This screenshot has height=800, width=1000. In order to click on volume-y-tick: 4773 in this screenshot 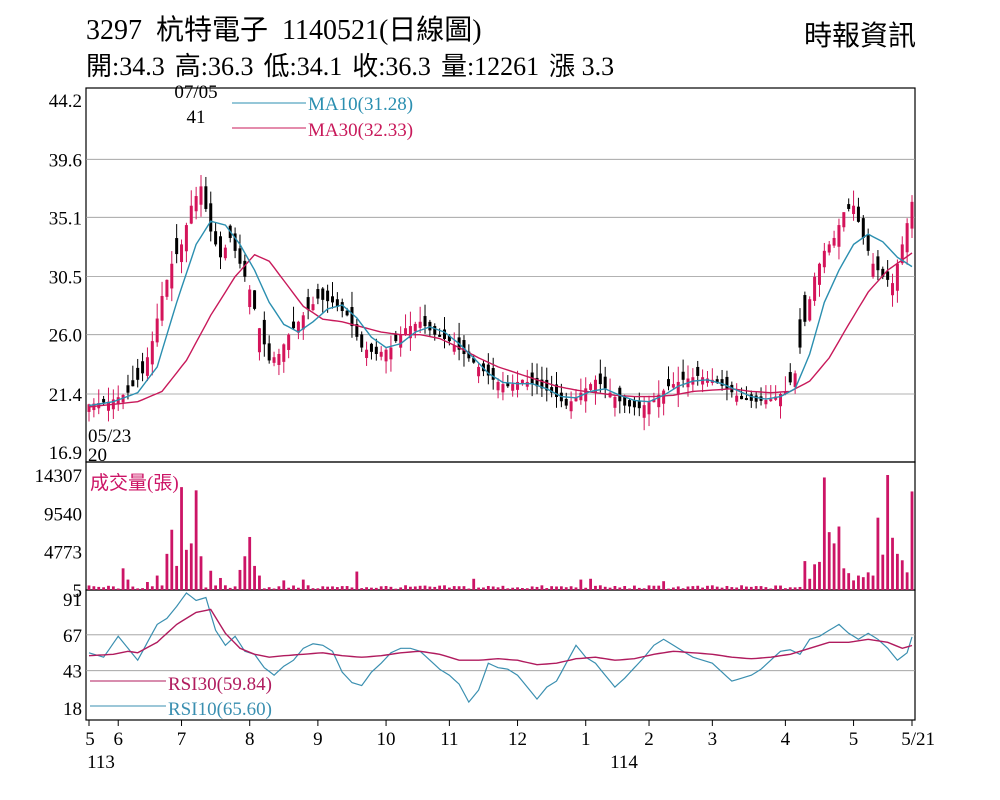, I will do `click(63, 553)`.